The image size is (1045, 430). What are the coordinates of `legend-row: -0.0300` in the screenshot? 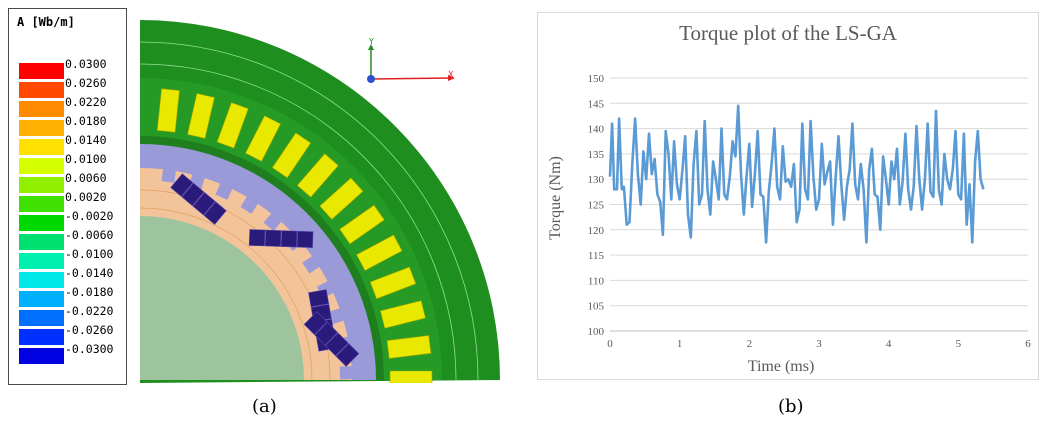 It's located at (71, 353).